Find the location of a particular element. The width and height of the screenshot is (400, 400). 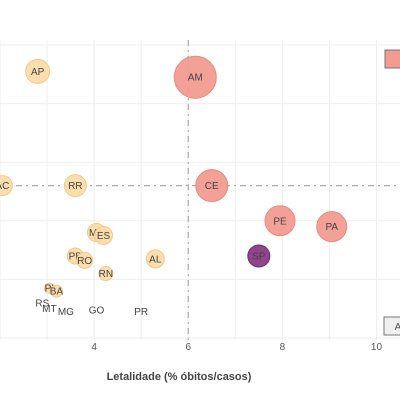

bubble-label-pa: PA is located at coordinates (331, 227).